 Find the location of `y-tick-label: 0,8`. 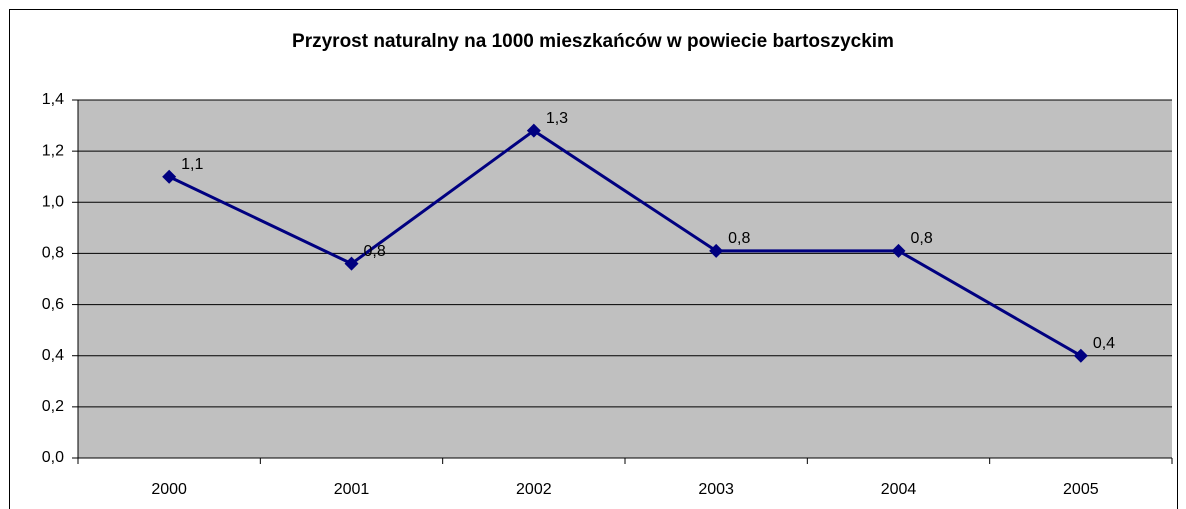

y-tick-label: 0,8 is located at coordinates (53, 253).